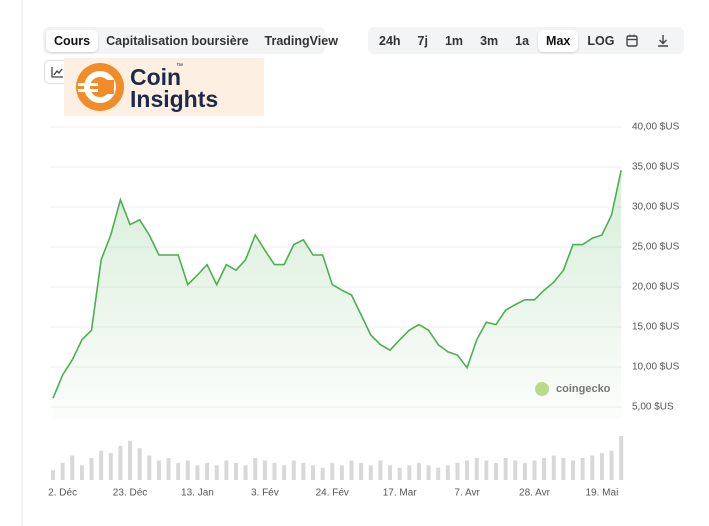 The image size is (709, 526). What do you see at coordinates (522, 40) in the screenshot?
I see `range-button: 1a` at bounding box center [522, 40].